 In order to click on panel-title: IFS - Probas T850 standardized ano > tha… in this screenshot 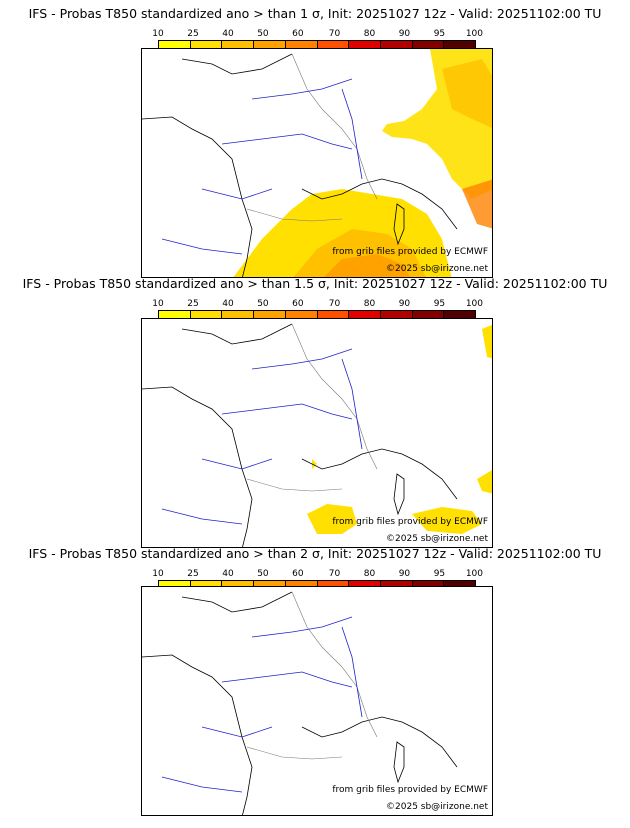, I will do `click(315, 553)`.